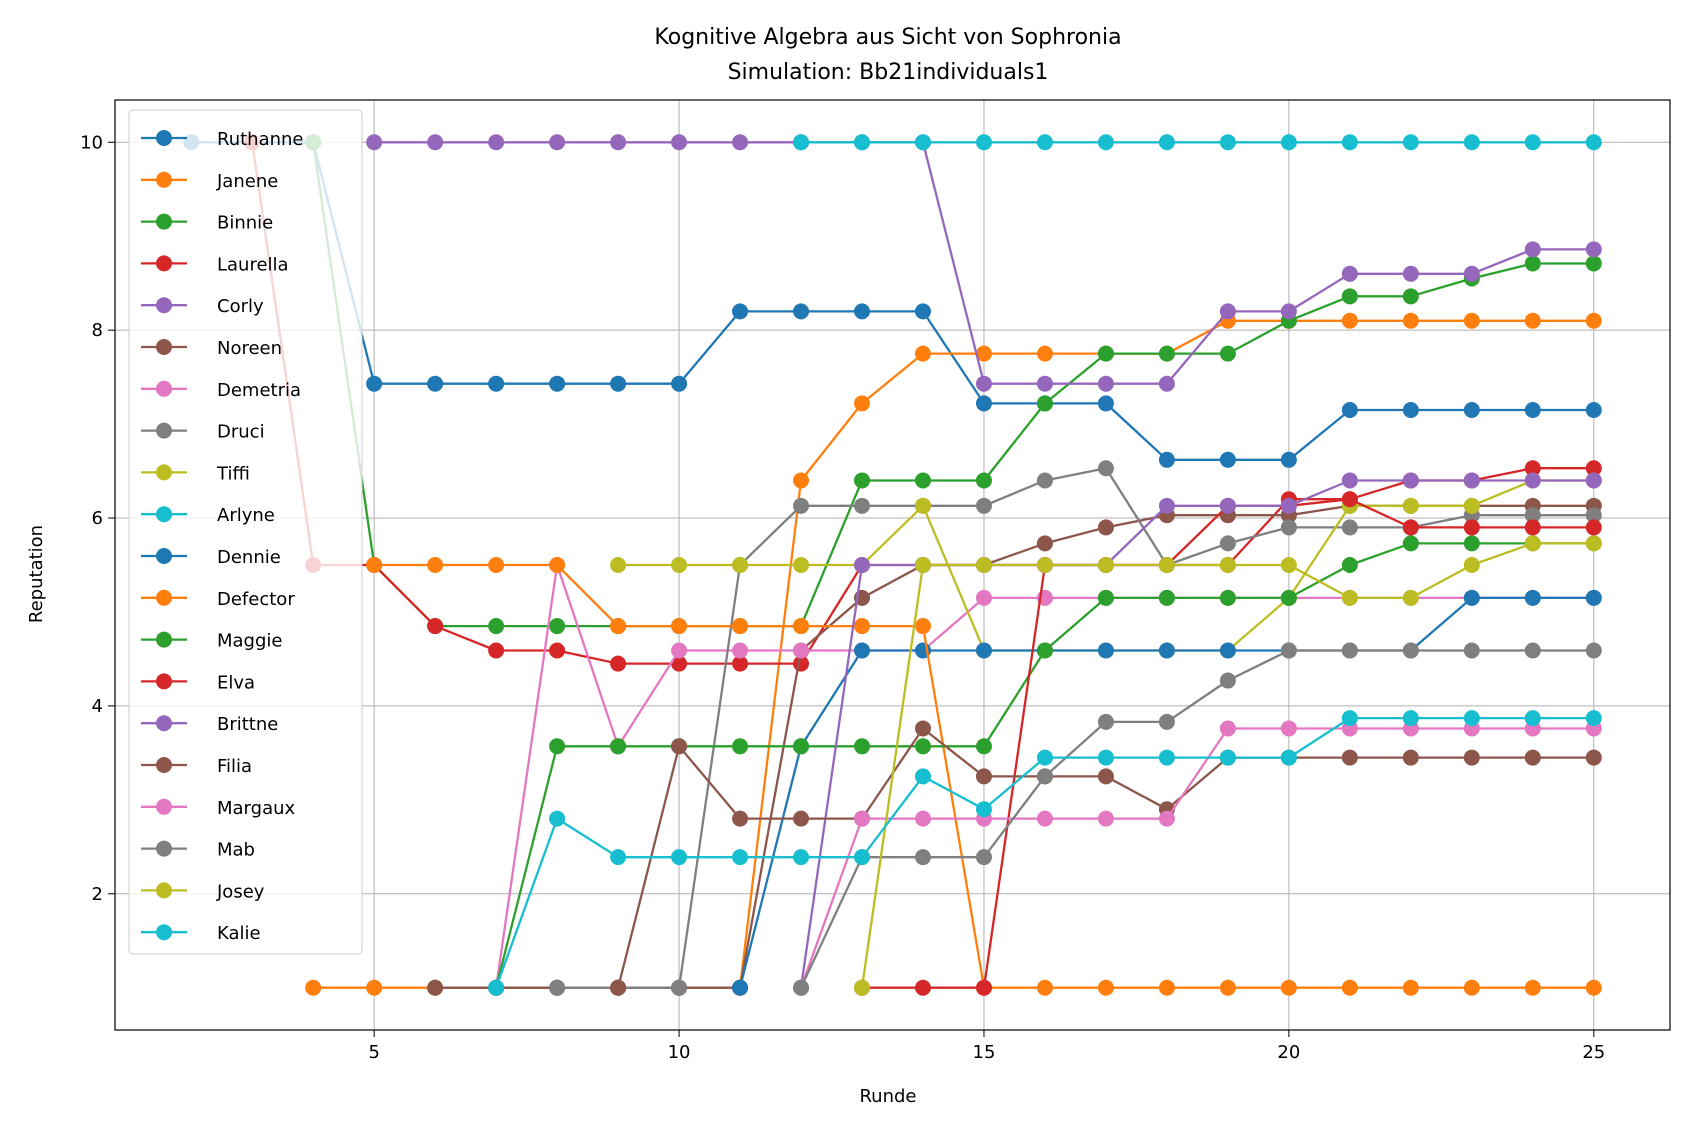  I want to click on legend-item: Druci, so click(203, 432).